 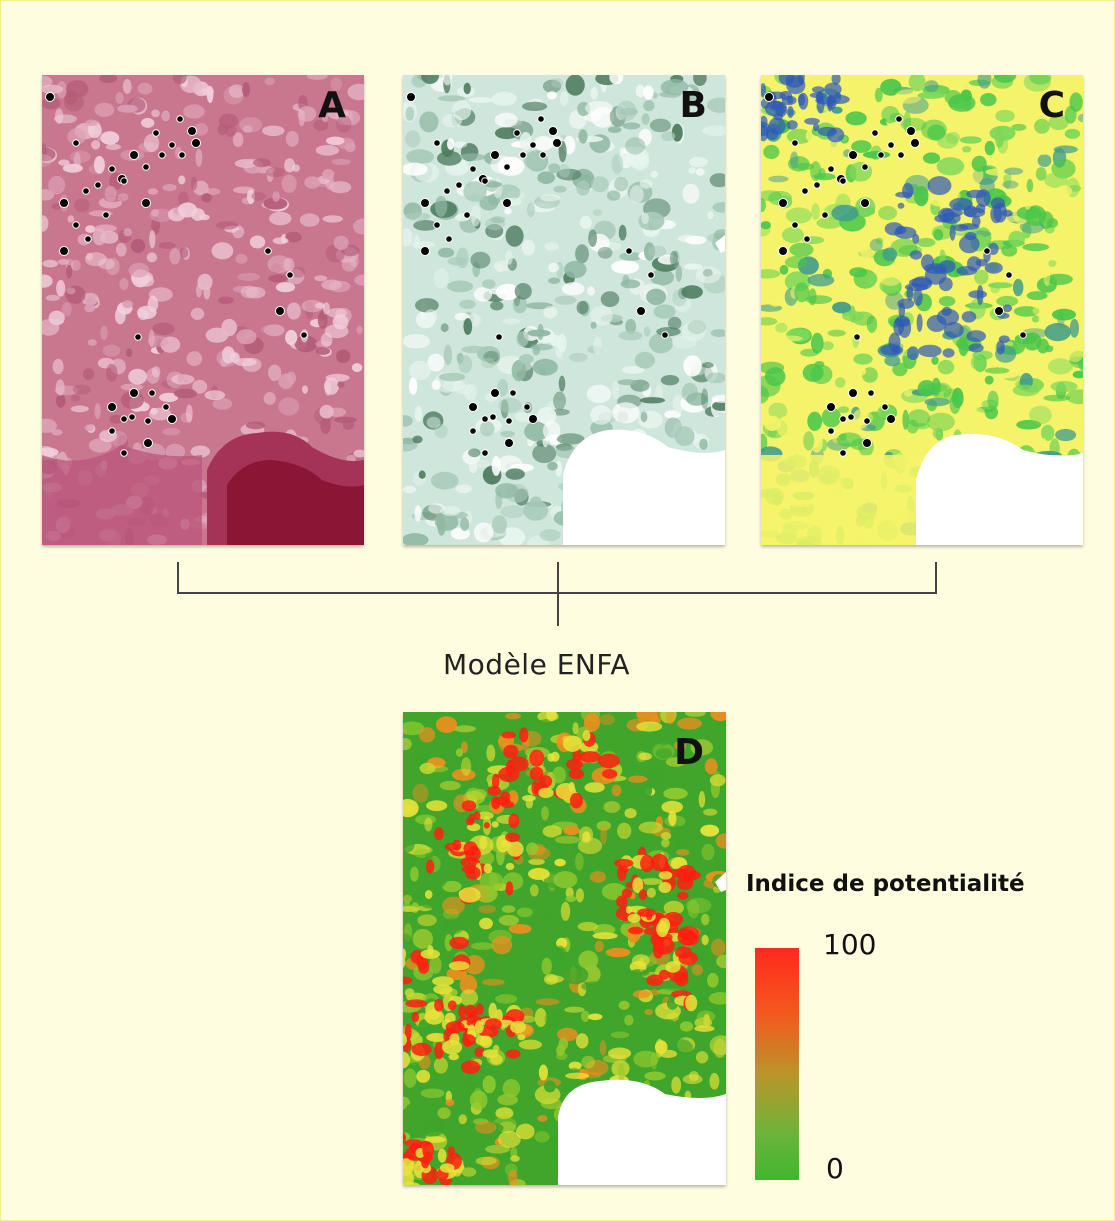 What do you see at coordinates (689, 752) in the screenshot?
I see `panel-label-d: D` at bounding box center [689, 752].